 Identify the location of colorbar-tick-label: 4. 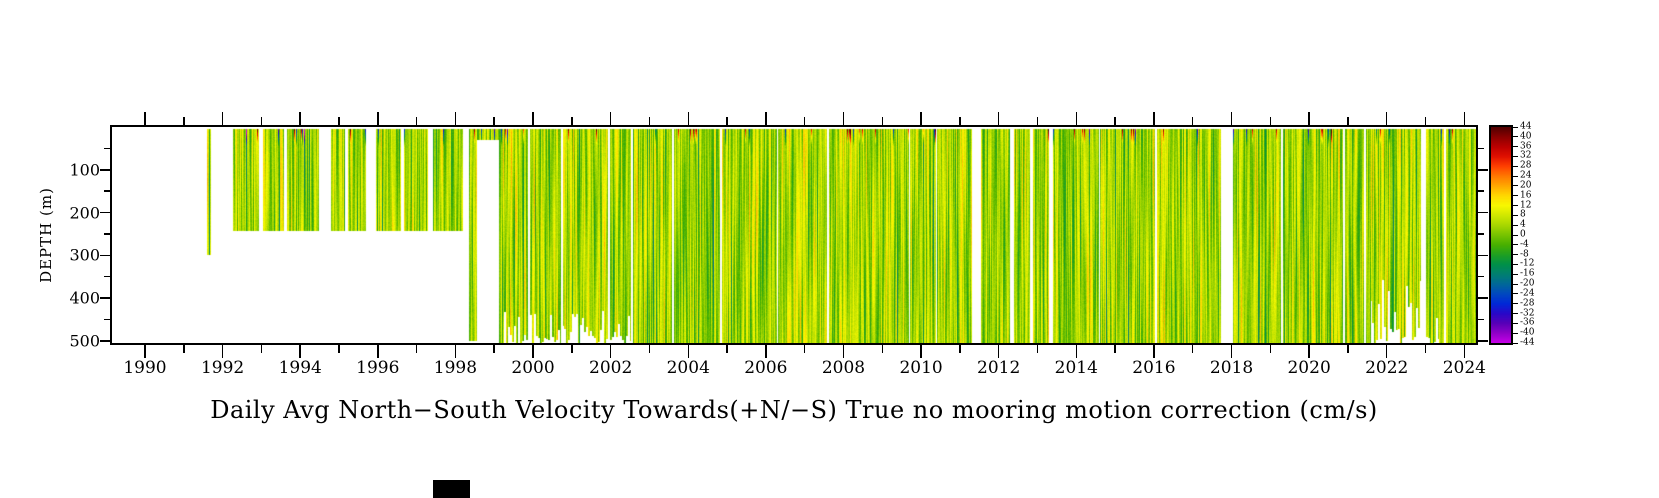
(1523, 224).